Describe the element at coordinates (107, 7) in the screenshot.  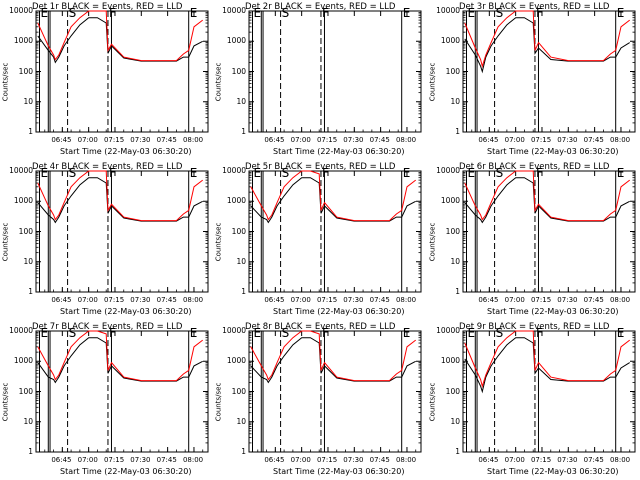
I see `panel-title: Det 1r BLACK = Events, RED = LLD` at that location.